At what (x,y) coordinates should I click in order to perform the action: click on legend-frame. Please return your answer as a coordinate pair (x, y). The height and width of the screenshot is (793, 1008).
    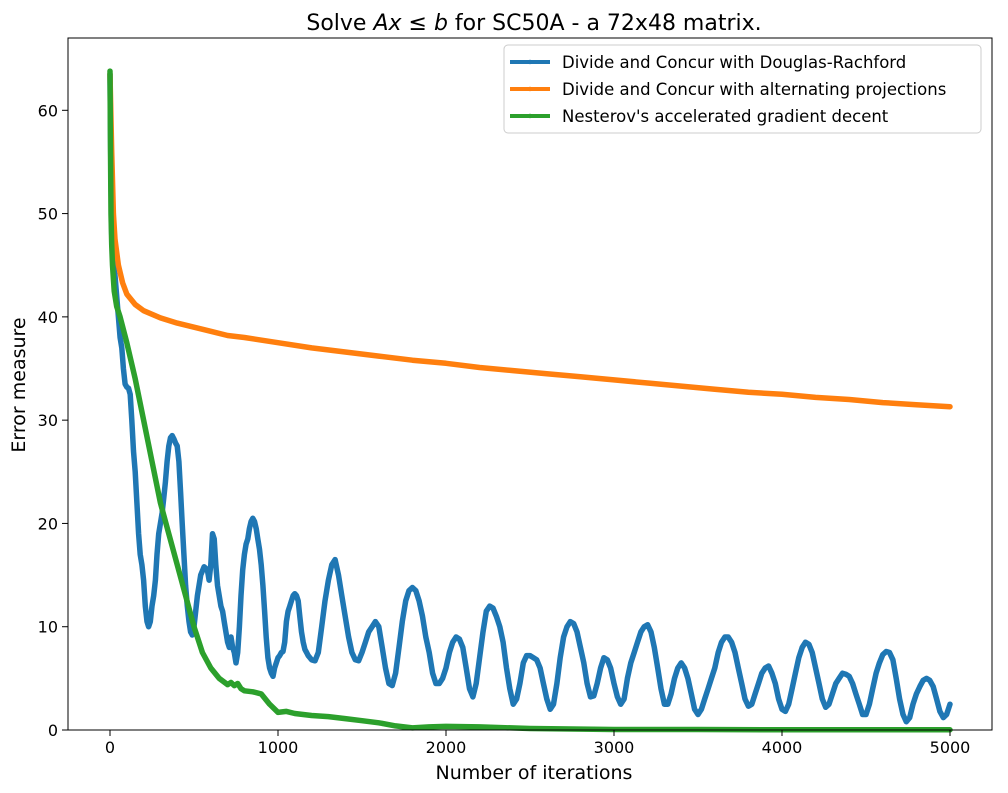
    Looking at the image, I should click on (742, 89).